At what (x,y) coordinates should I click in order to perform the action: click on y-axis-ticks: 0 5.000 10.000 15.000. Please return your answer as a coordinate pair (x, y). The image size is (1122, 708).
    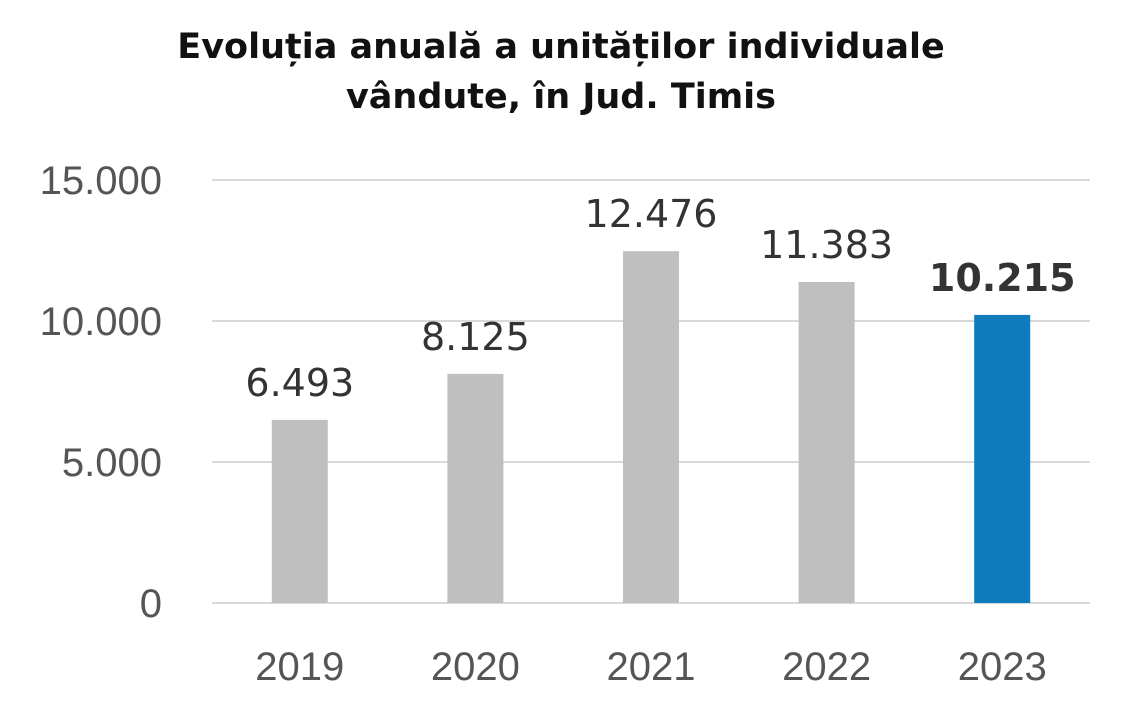
    Looking at the image, I should click on (101, 392).